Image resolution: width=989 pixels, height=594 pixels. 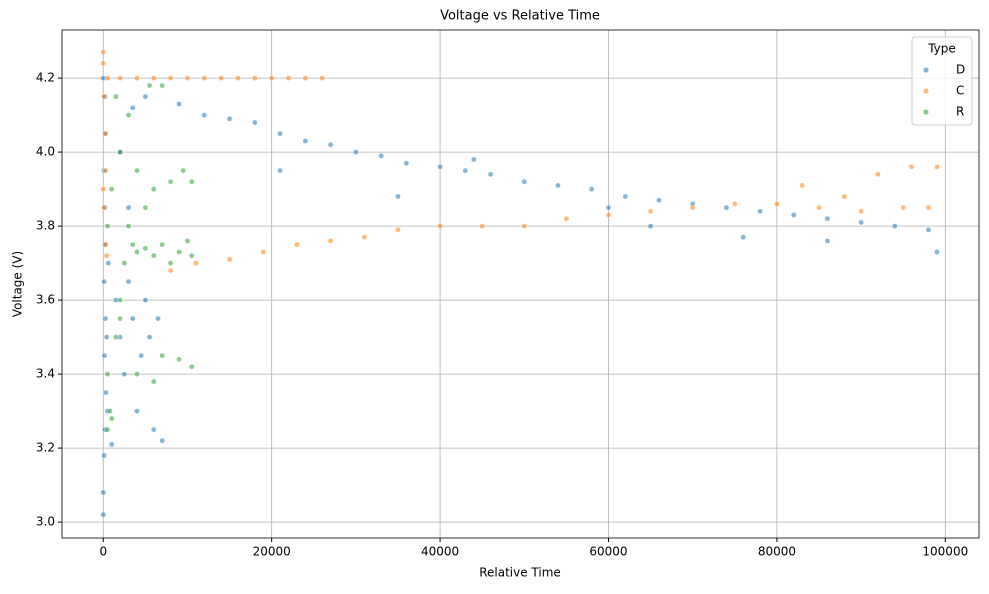 What do you see at coordinates (45, 374) in the screenshot?
I see `y-tick-label: 3.4` at bounding box center [45, 374].